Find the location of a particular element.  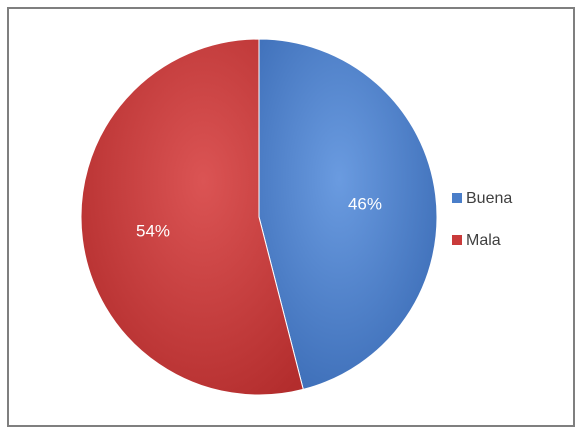

legend: Buena Mala is located at coordinates (482, 219).